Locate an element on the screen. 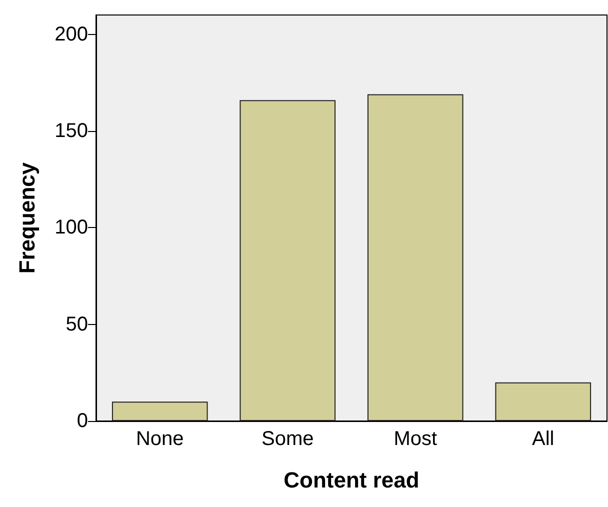 The width and height of the screenshot is (608, 507). x-tick-label: Most is located at coordinates (416, 439).